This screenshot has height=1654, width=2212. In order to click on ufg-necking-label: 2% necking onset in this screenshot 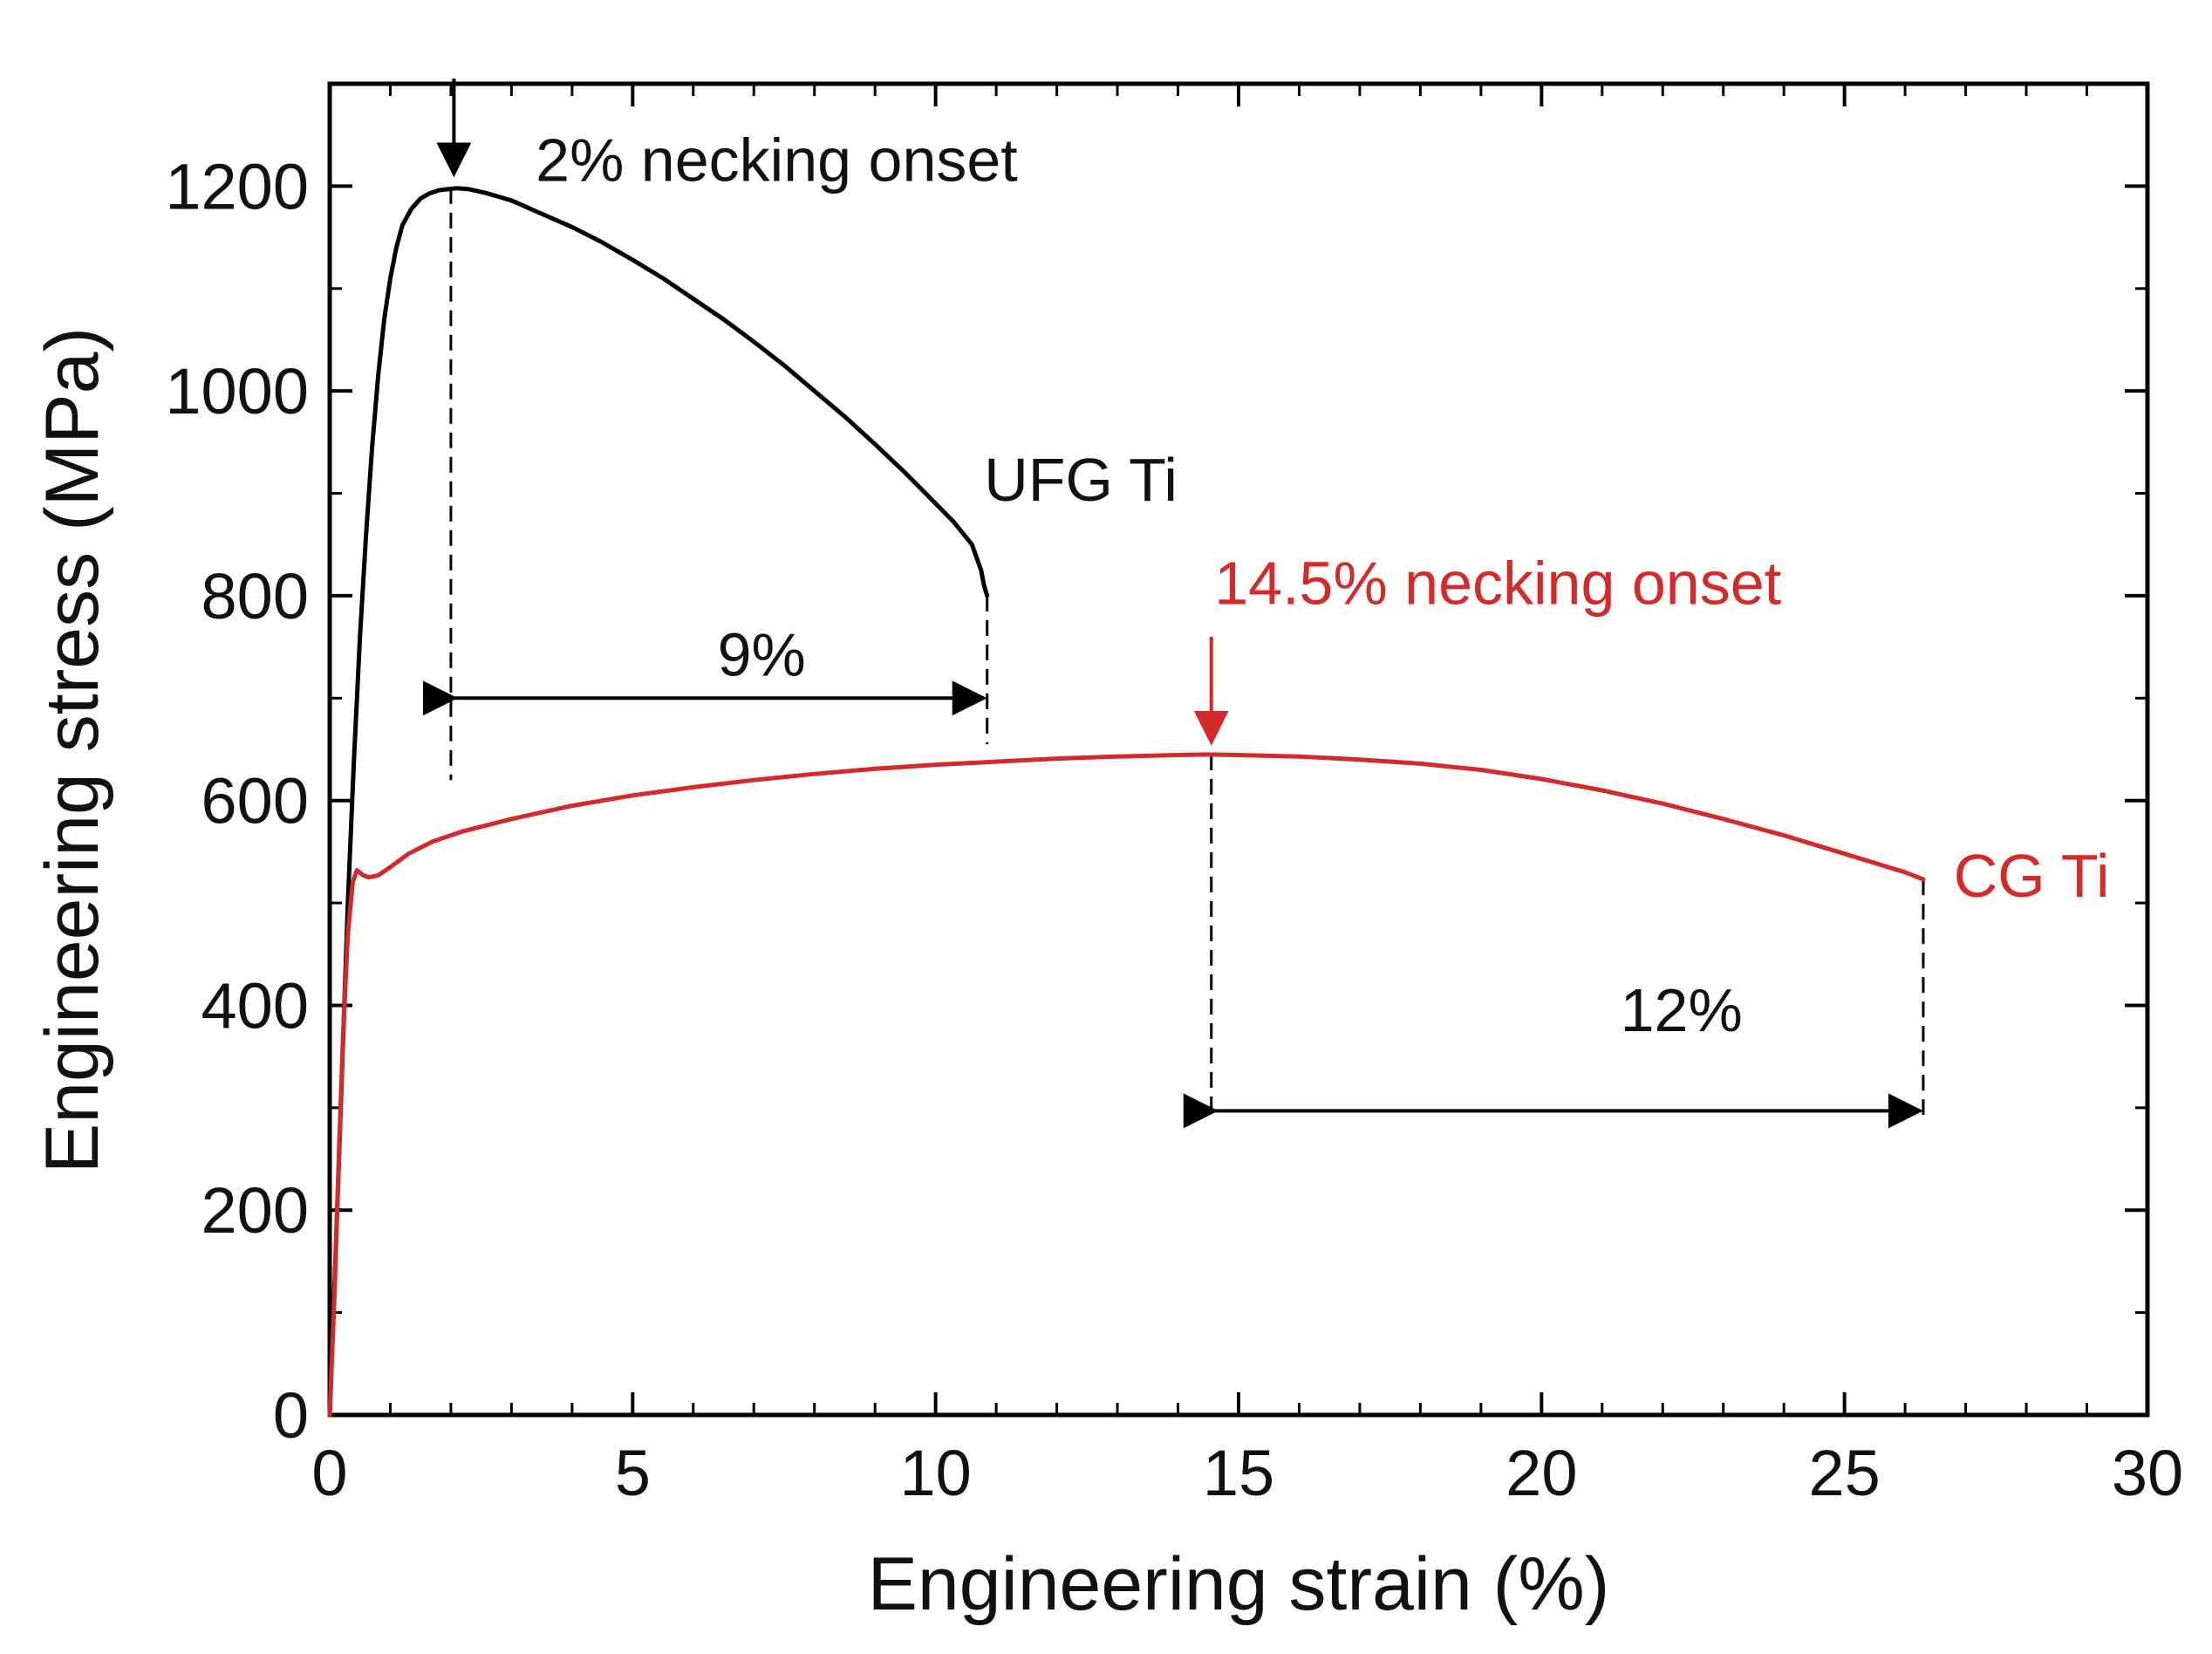, I will do `click(777, 160)`.